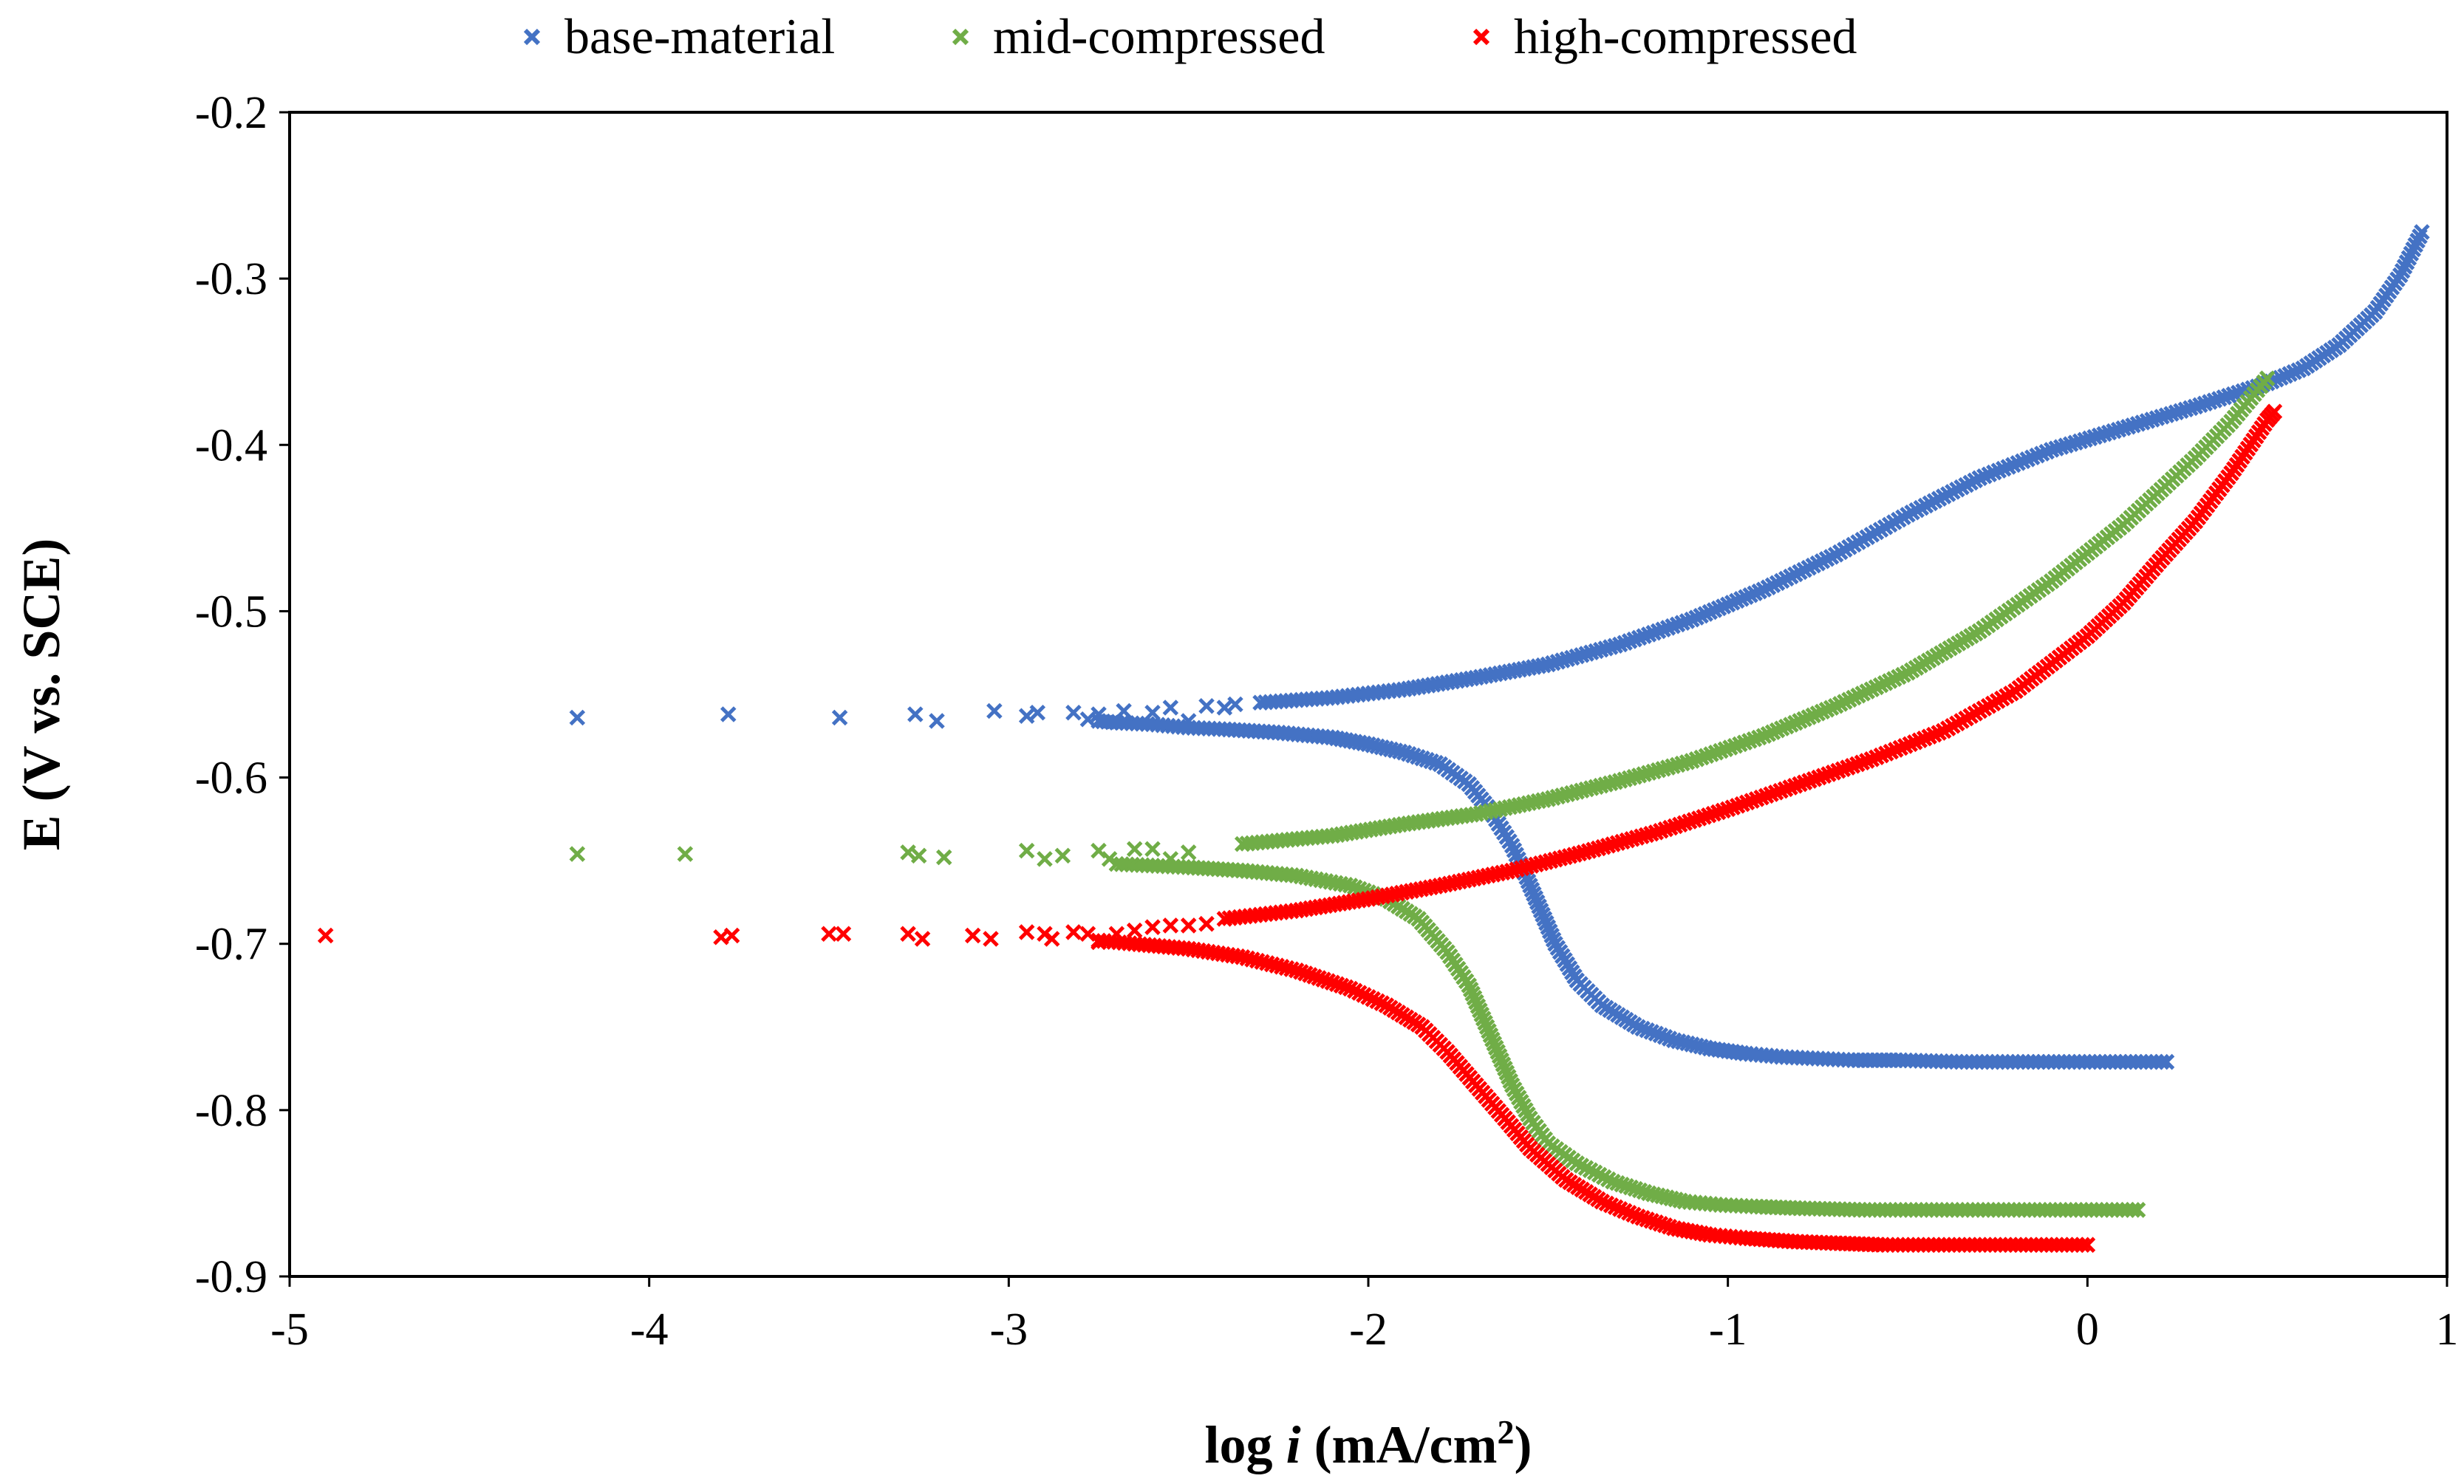 This screenshot has height=1484, width=2464. I want to click on legend-item-mid-compressed: mid-compressed, so click(1138, 36).